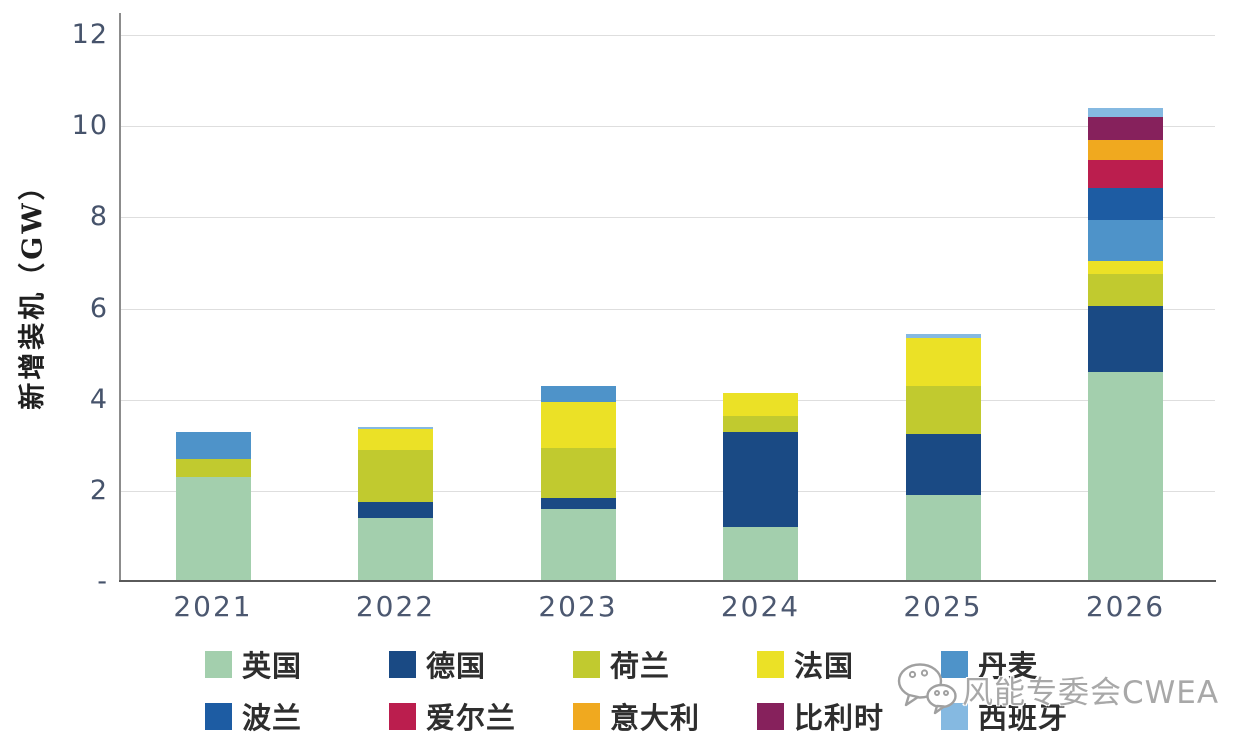  Describe the element at coordinates (98, 217) in the screenshot. I see `y-tick-label-8: 8` at that location.